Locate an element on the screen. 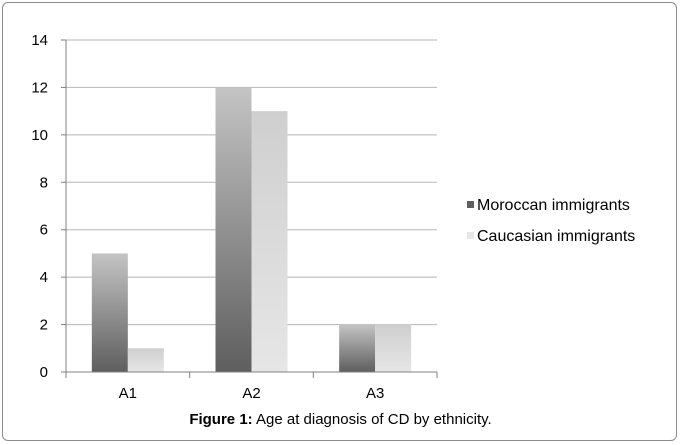 The height and width of the screenshot is (445, 681). ytick-label-2: 2 is located at coordinates (44, 325).